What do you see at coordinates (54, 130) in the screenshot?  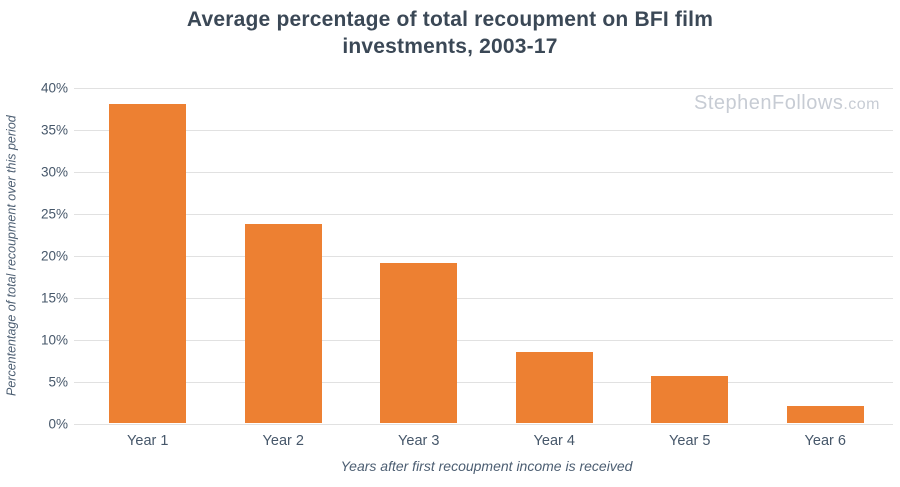 I see `y-tick-label-35: 35%` at bounding box center [54, 130].